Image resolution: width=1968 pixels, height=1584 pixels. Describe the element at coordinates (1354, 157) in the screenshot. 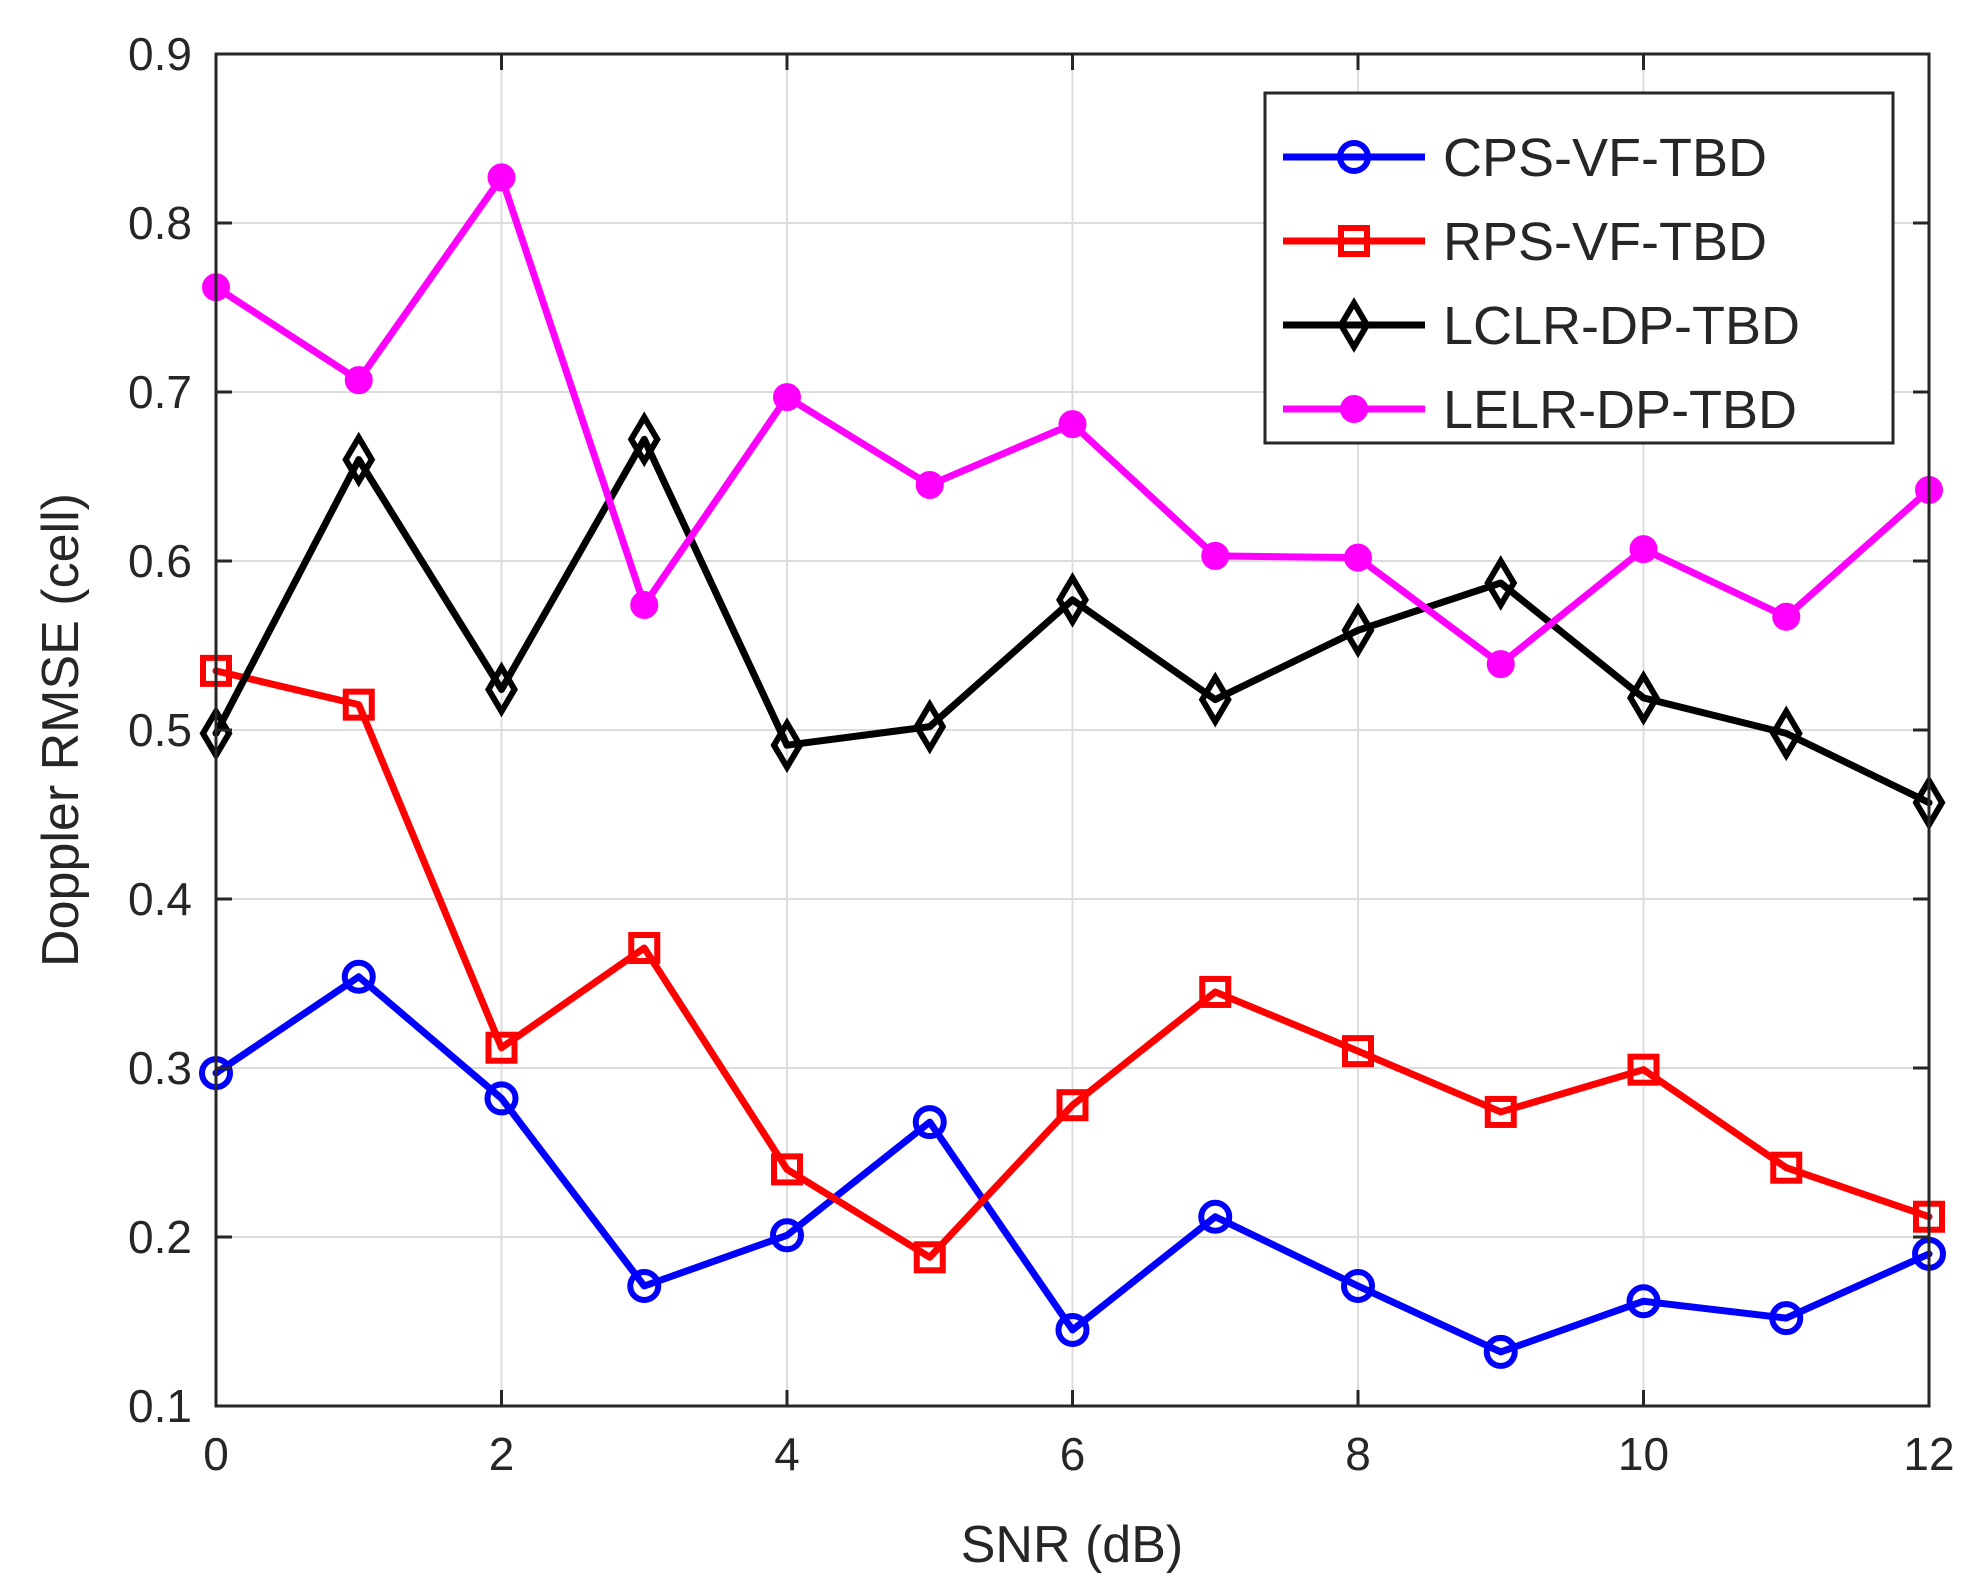

I see `legend-marker-cps-vf-tbd` at that location.